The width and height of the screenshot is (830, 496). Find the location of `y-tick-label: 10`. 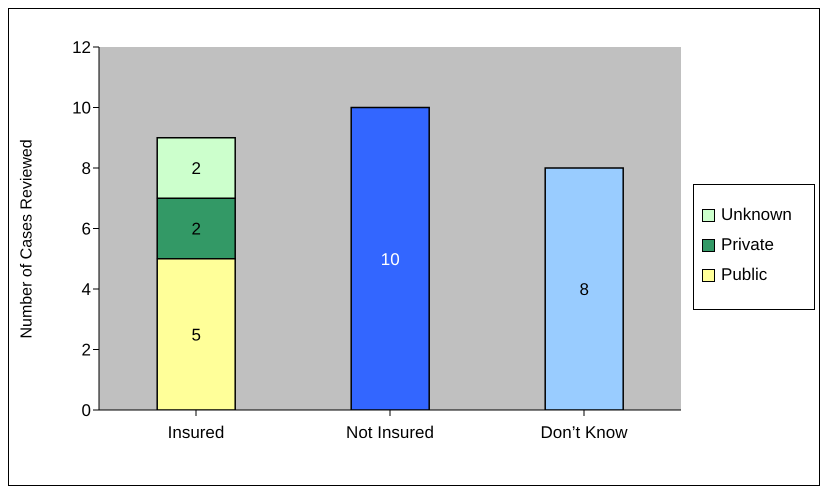

y-tick-label: 10 is located at coordinates (81, 108).